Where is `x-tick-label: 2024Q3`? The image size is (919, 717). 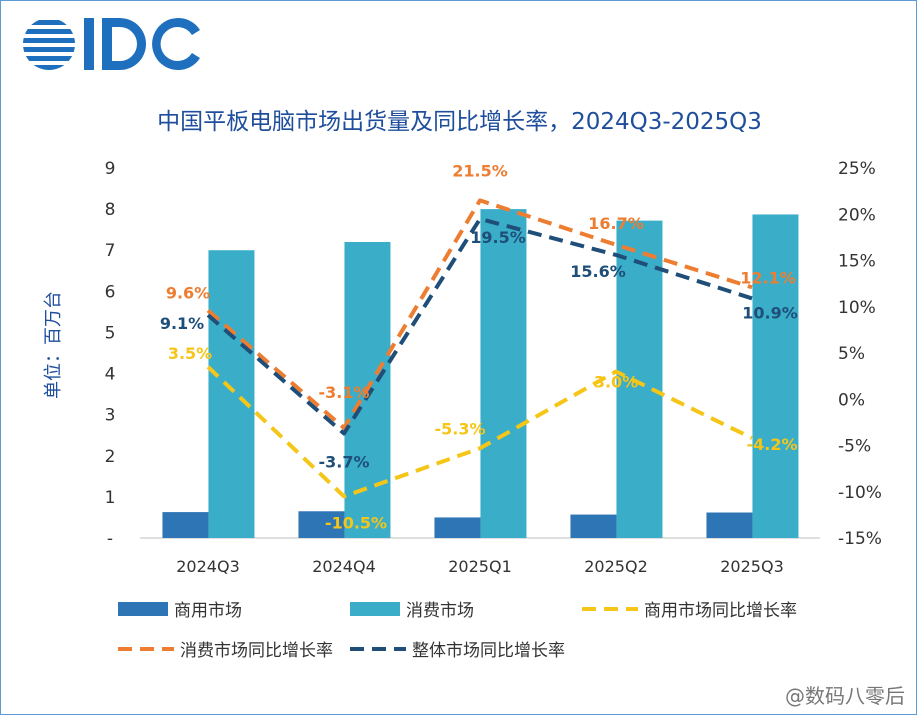 x-tick-label: 2024Q3 is located at coordinates (208, 566).